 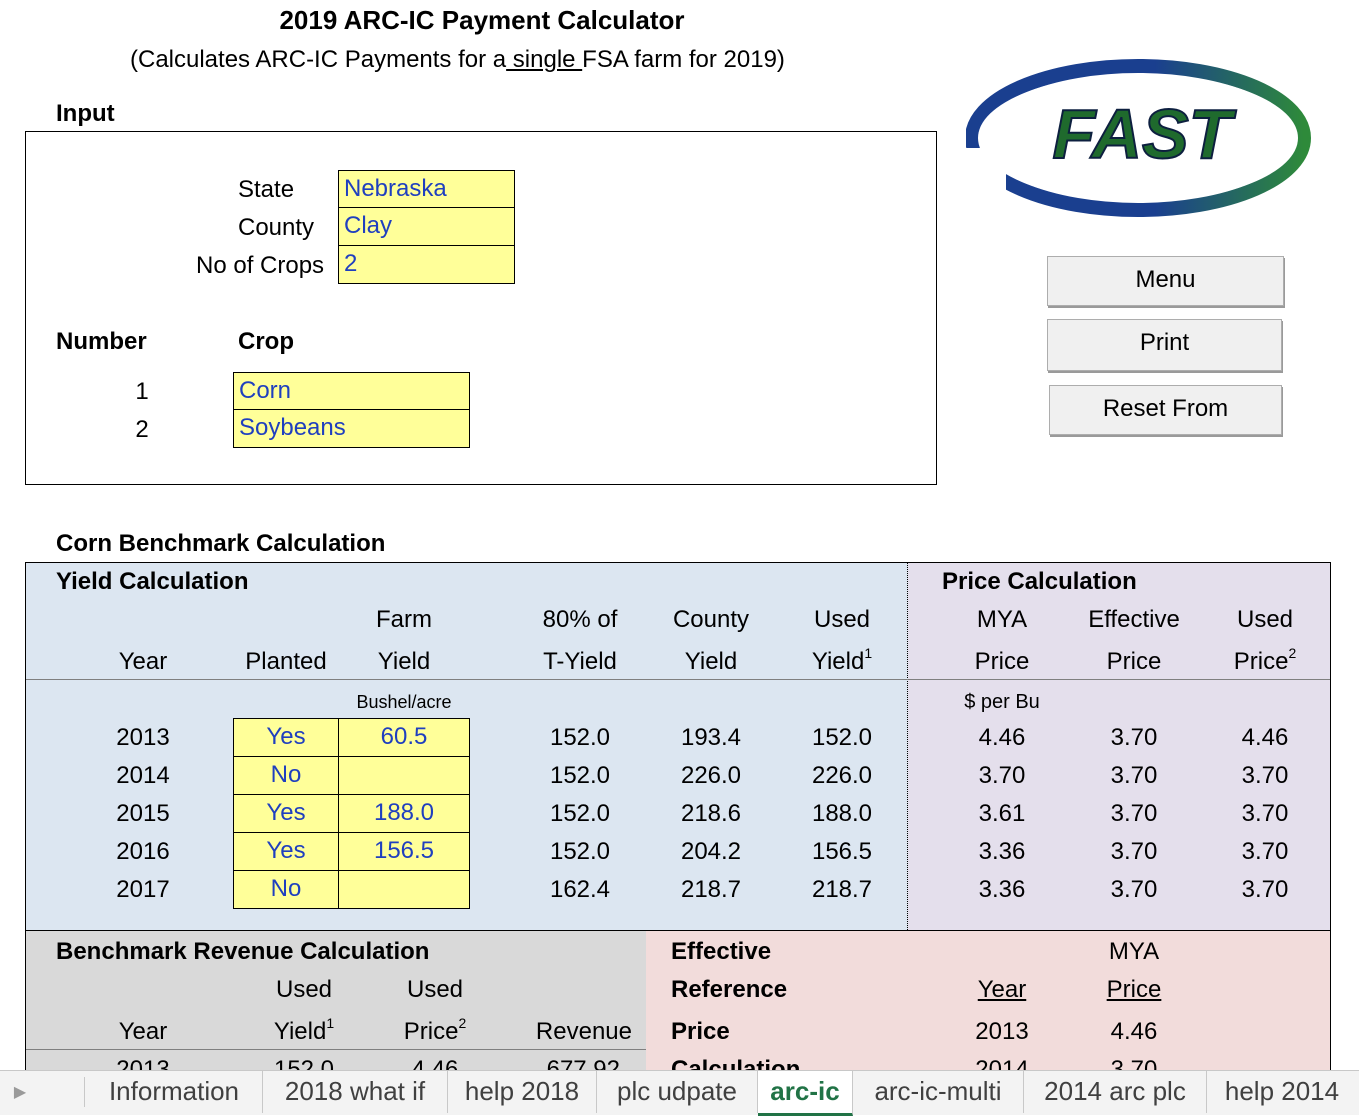 What do you see at coordinates (1265, 662) in the screenshot?
I see `col-up-2: Price2` at bounding box center [1265, 662].